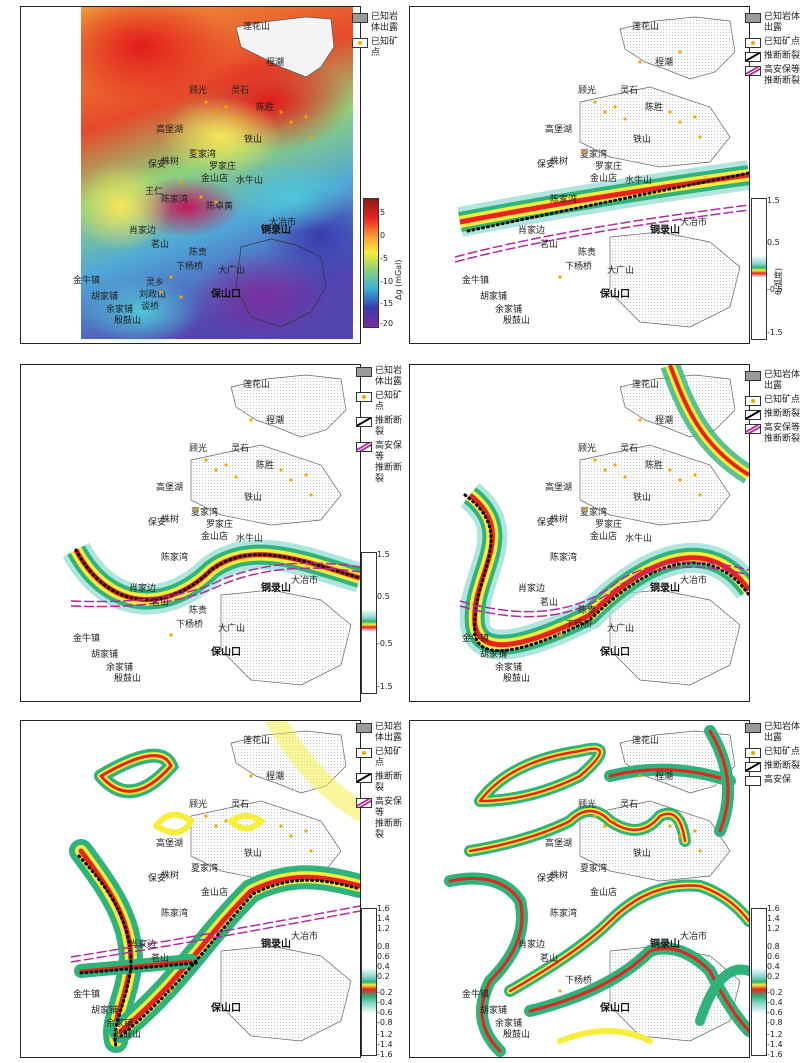  I want to click on place-label: 灵石, so click(240, 804).